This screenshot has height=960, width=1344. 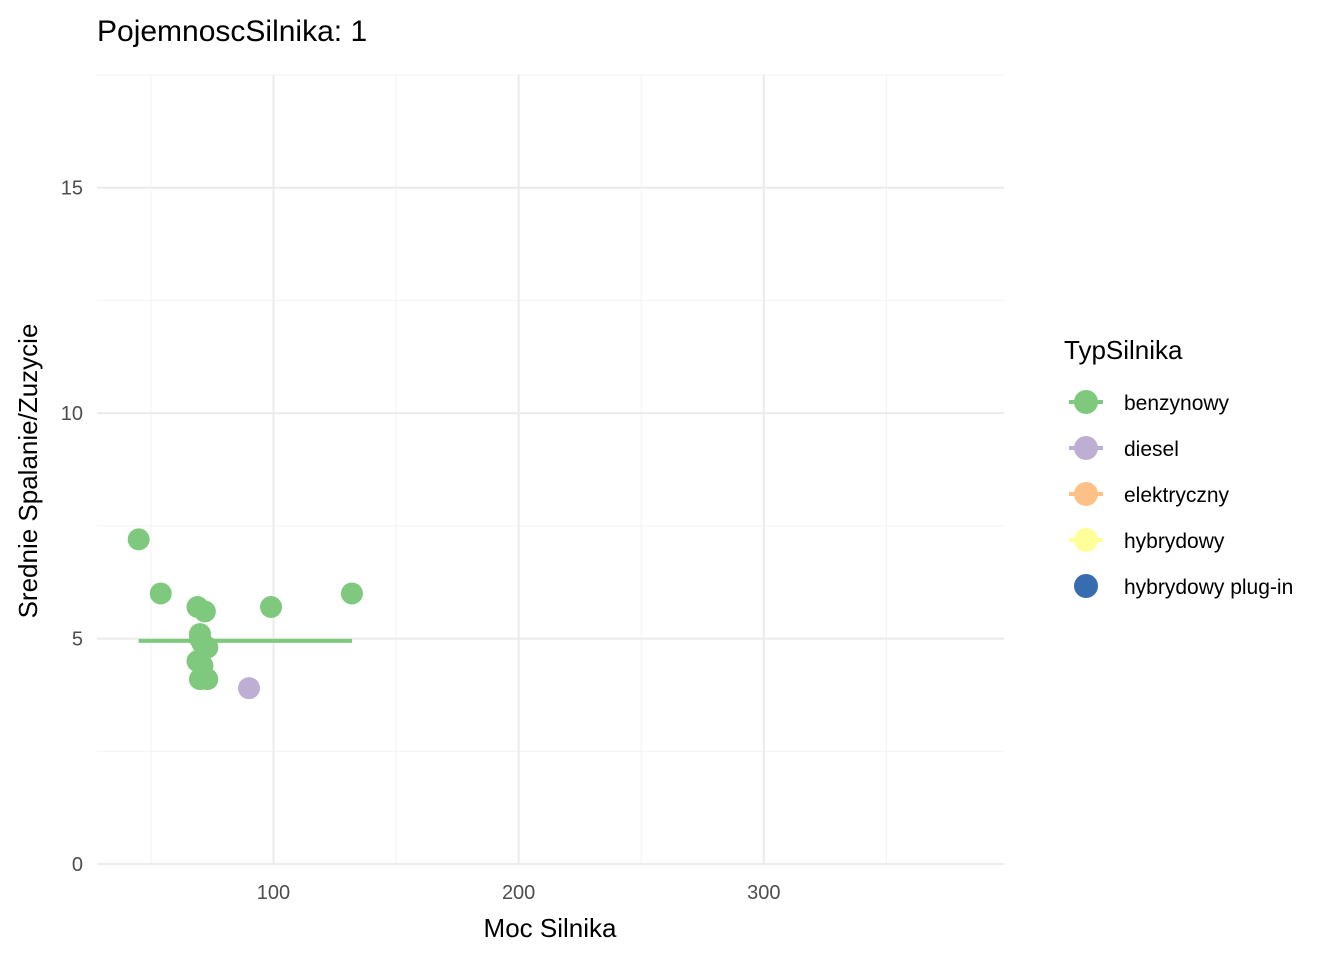 What do you see at coordinates (28, 471) in the screenshot?
I see `y-axis-title: Srednie Spalanie/Zuzycie` at bounding box center [28, 471].